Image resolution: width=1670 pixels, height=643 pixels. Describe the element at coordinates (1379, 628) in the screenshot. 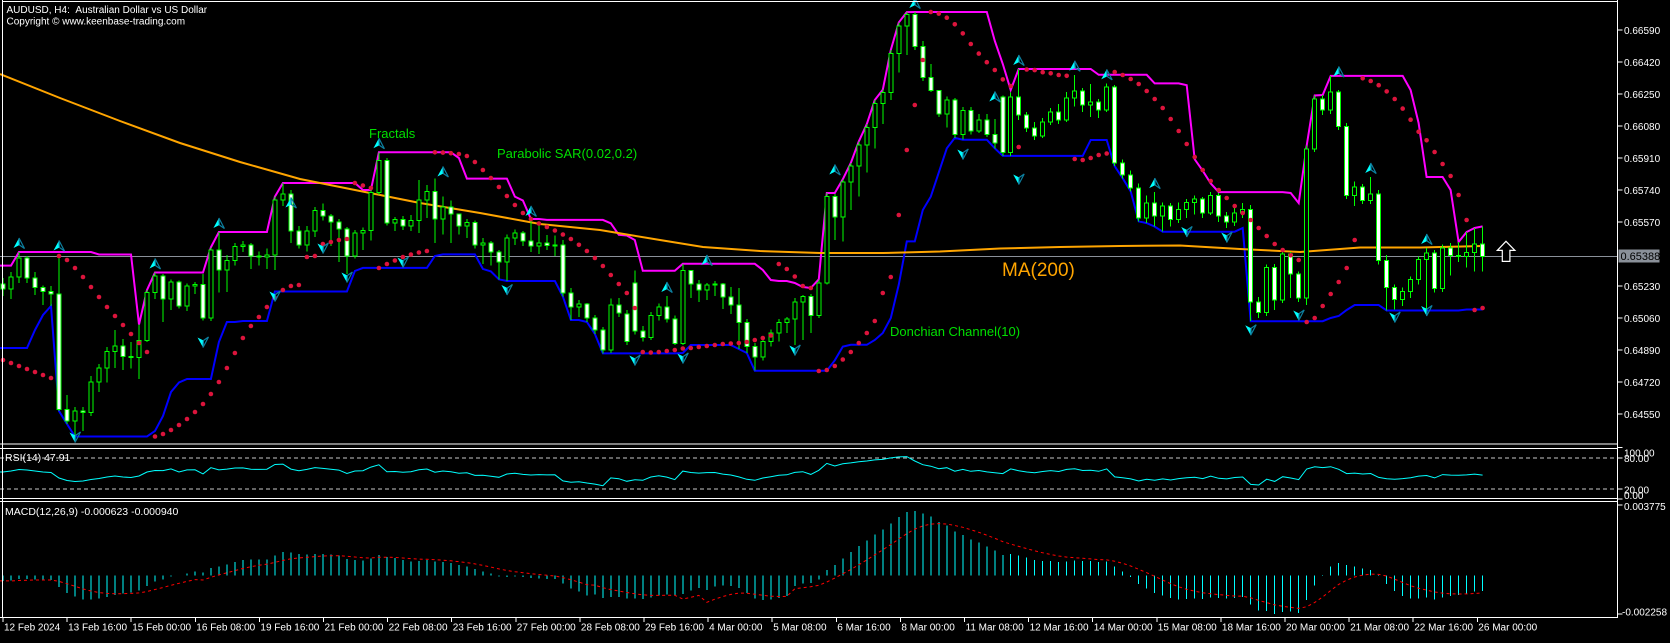

I see `svg-text: 21 Mar 08:00` at that location.